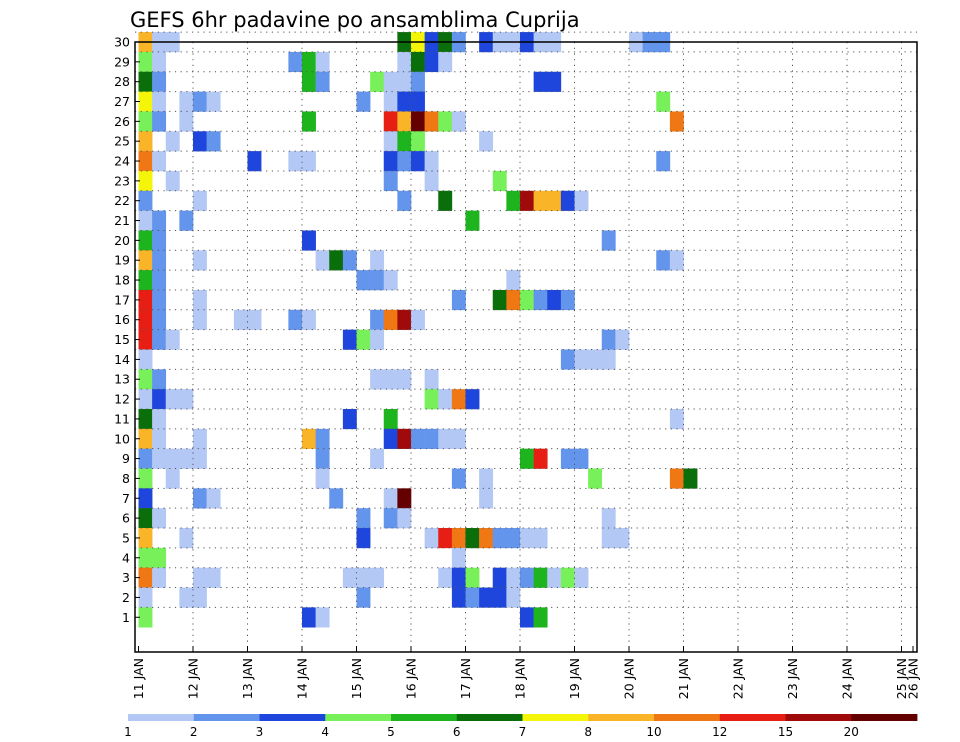 The height and width of the screenshot is (742, 960). I want to click on x-tick-label: 18 JAN, so click(520, 678).